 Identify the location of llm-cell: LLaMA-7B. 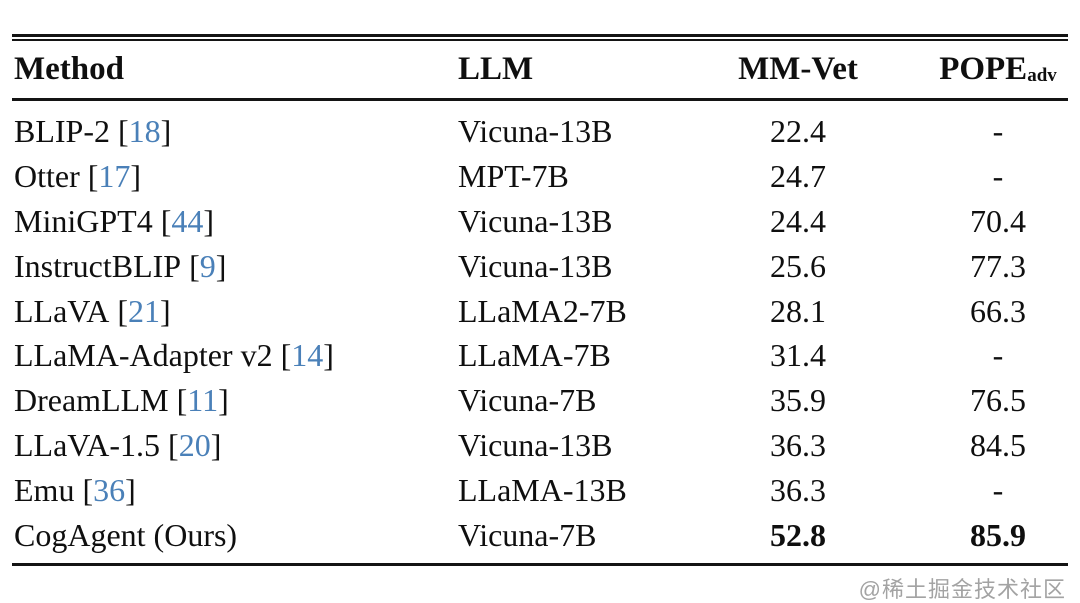
(534, 355).